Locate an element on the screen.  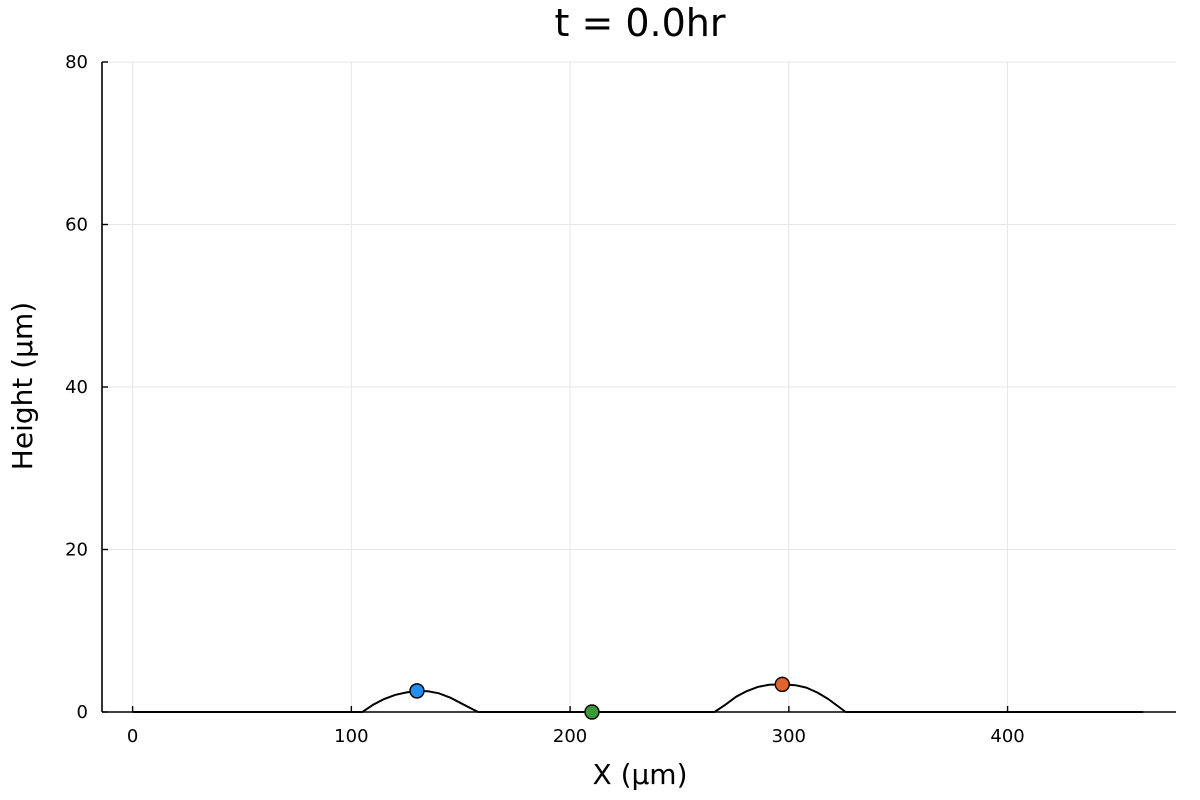
y-tick-label: 40 is located at coordinates (76, 387).